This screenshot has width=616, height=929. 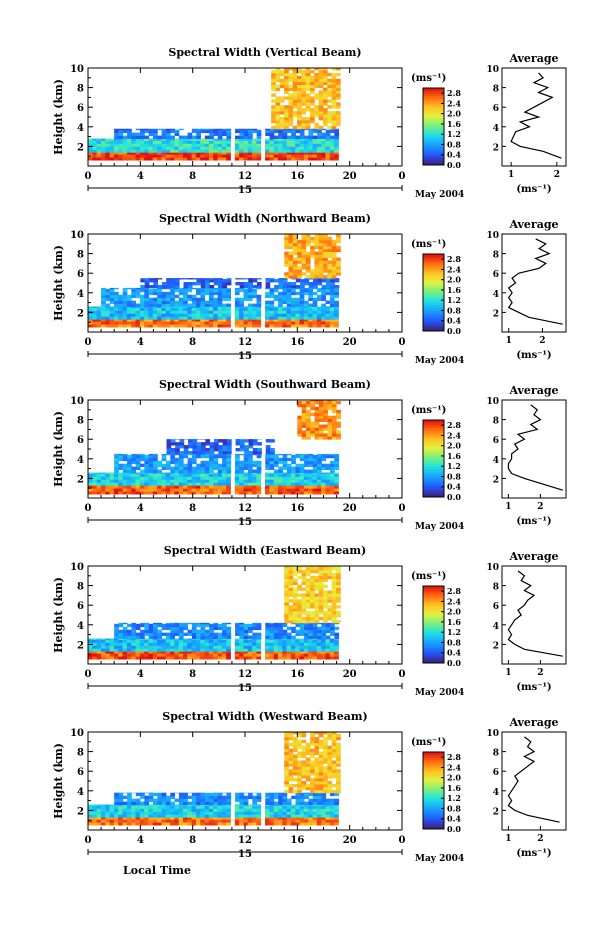 I want to click on y-axis-label: Height (km), so click(x=58, y=117).